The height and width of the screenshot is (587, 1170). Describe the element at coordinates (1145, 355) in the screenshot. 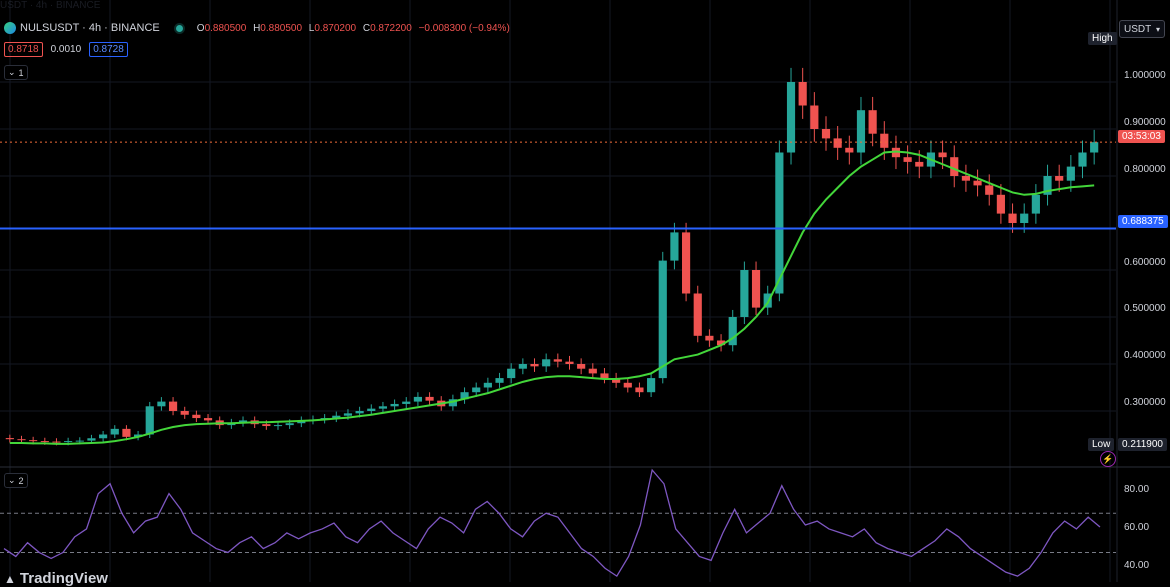

I see `price-tick: 0.400000` at that location.